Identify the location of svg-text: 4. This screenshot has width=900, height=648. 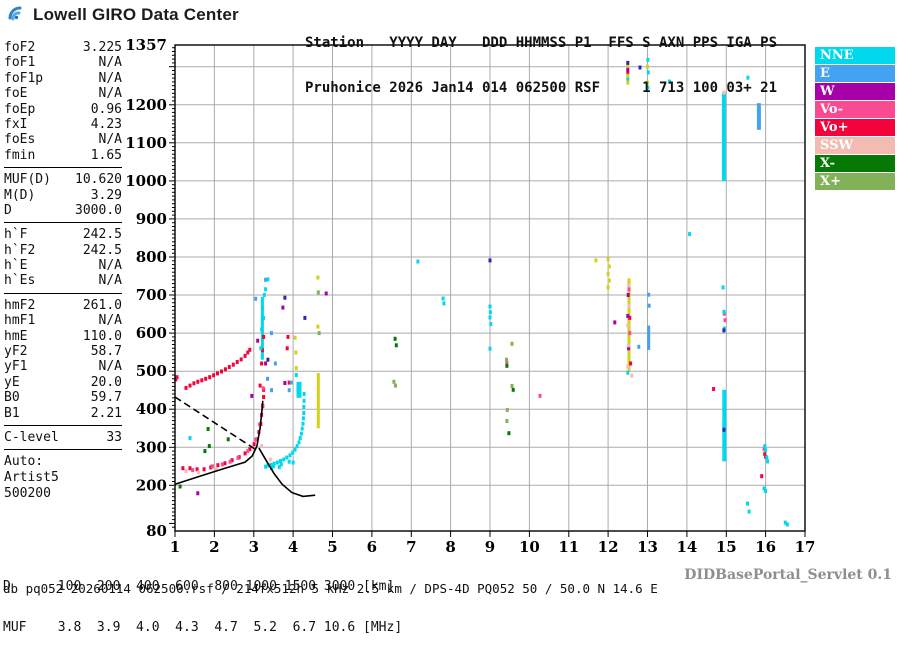
(293, 547).